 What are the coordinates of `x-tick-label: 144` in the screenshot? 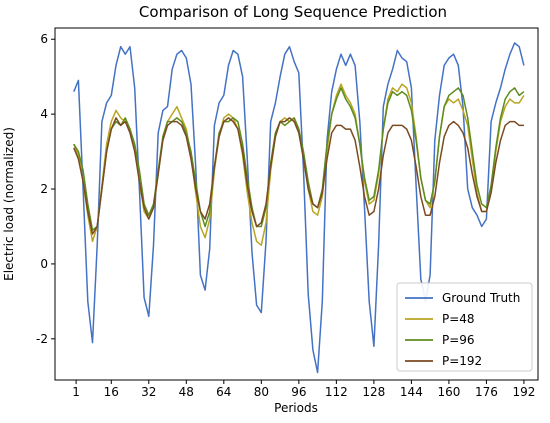 It's located at (411, 392).